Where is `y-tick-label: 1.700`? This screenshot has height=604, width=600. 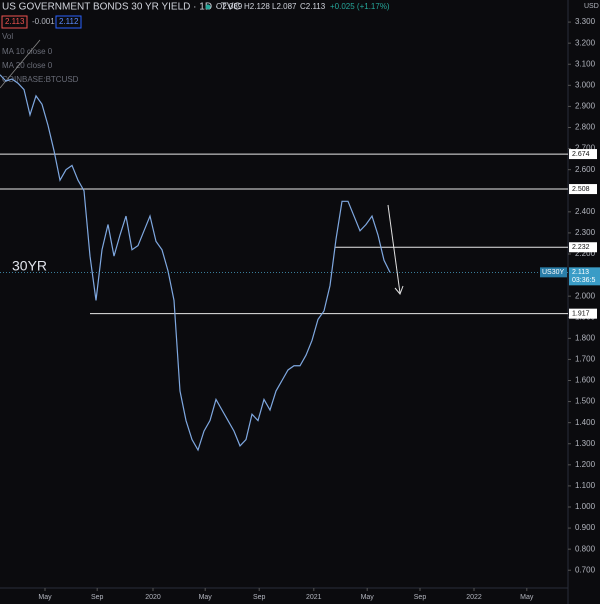 y-tick-label: 1.700 is located at coordinates (585, 359).